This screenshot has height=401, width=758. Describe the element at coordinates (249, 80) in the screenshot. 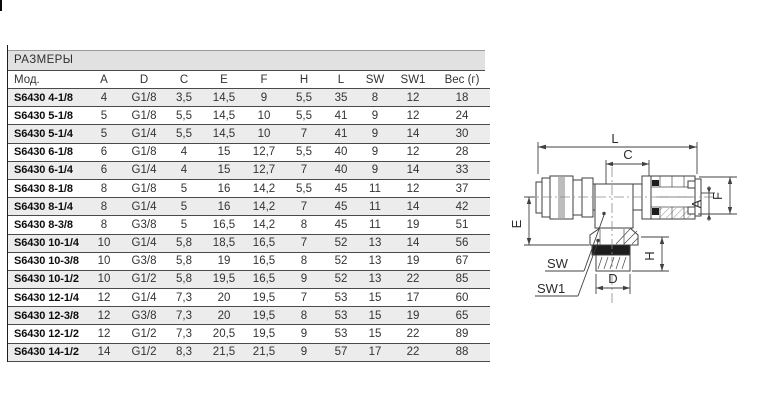

I see `header-row: Мод. A D C E F H L SW SW1 Вес (г)` at that location.